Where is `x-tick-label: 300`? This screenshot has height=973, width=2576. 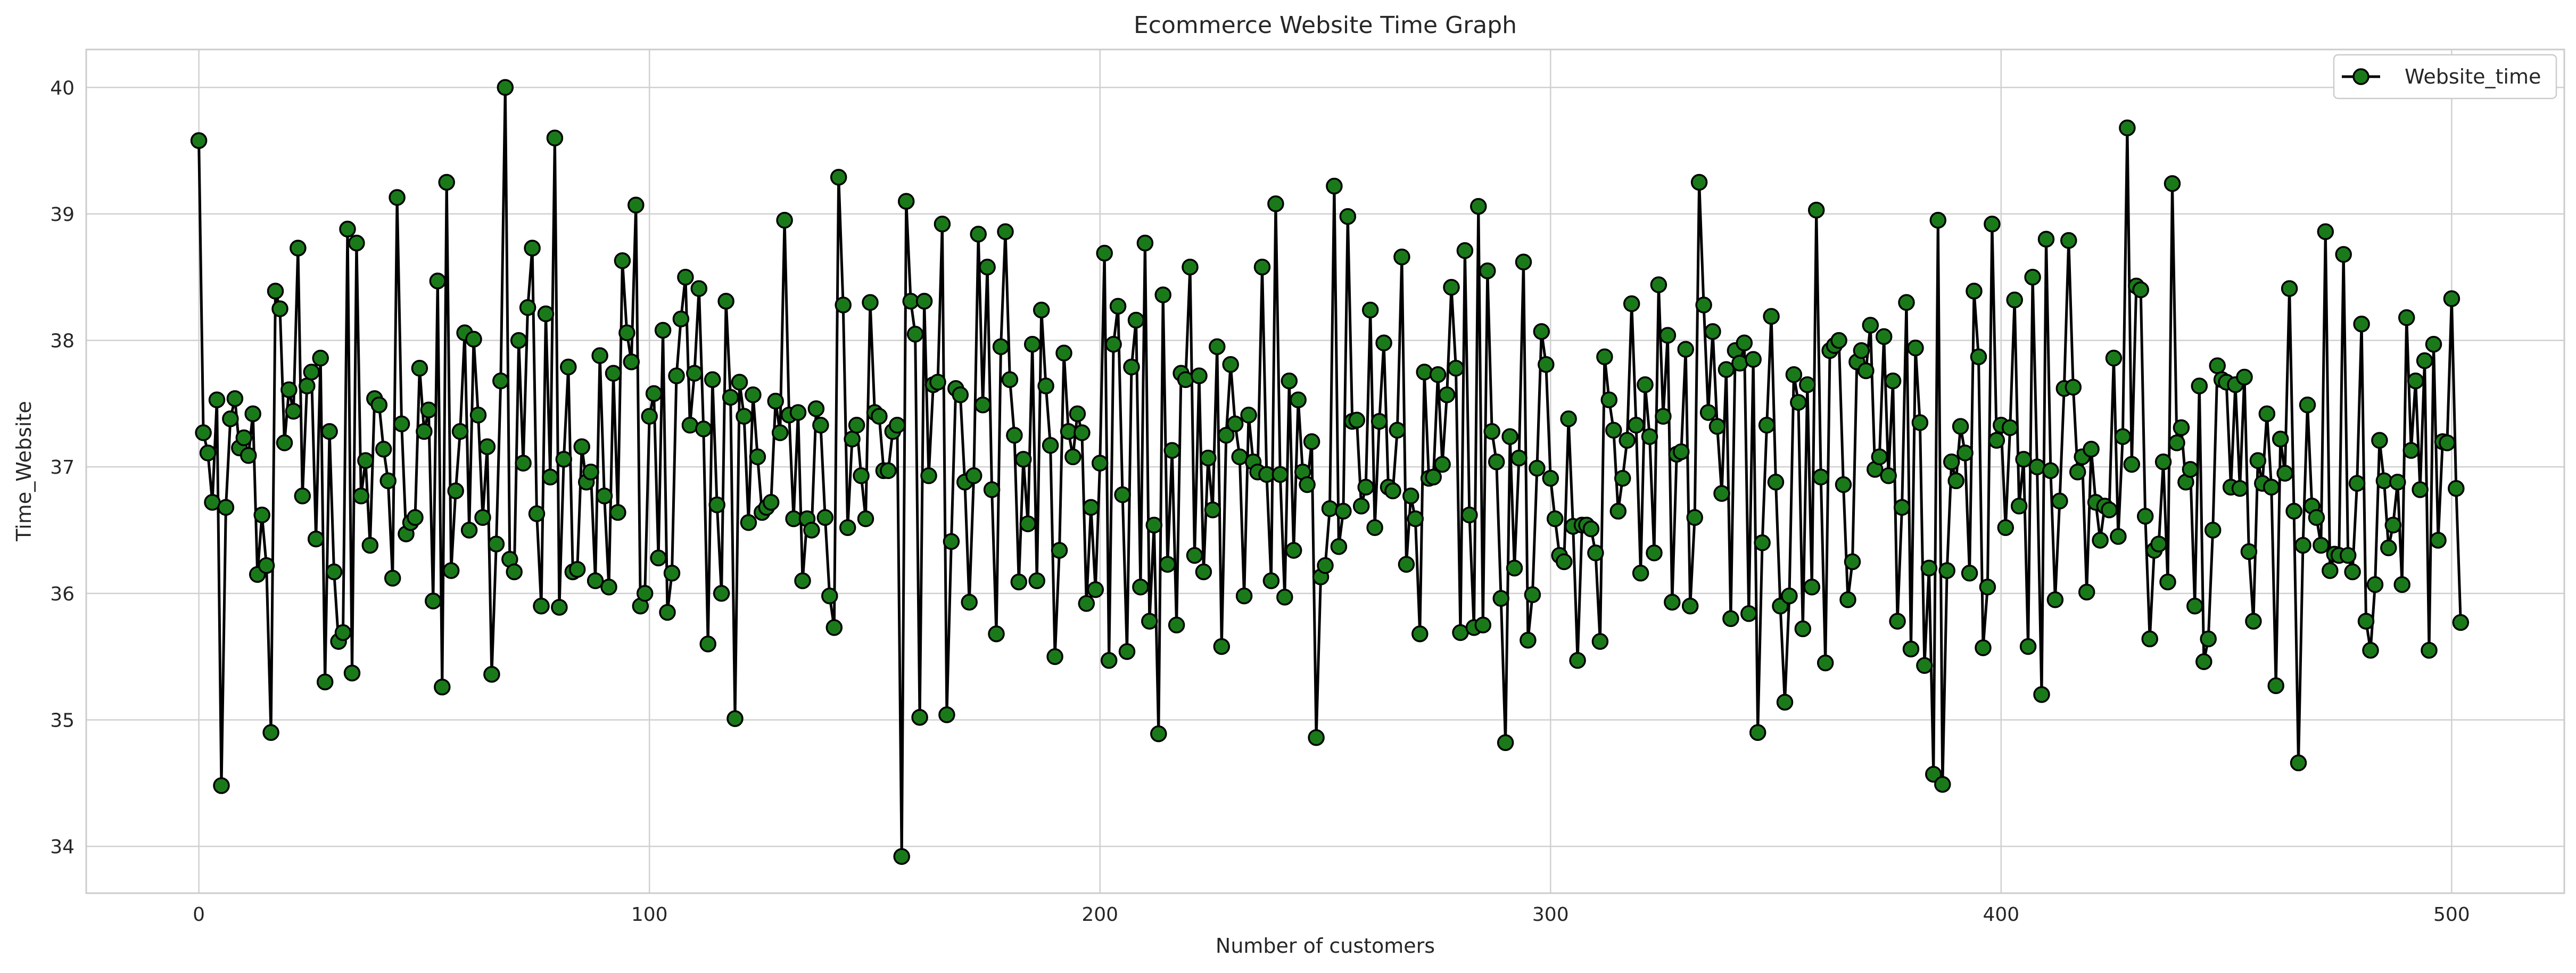 x-tick-label: 300 is located at coordinates (1550, 915).